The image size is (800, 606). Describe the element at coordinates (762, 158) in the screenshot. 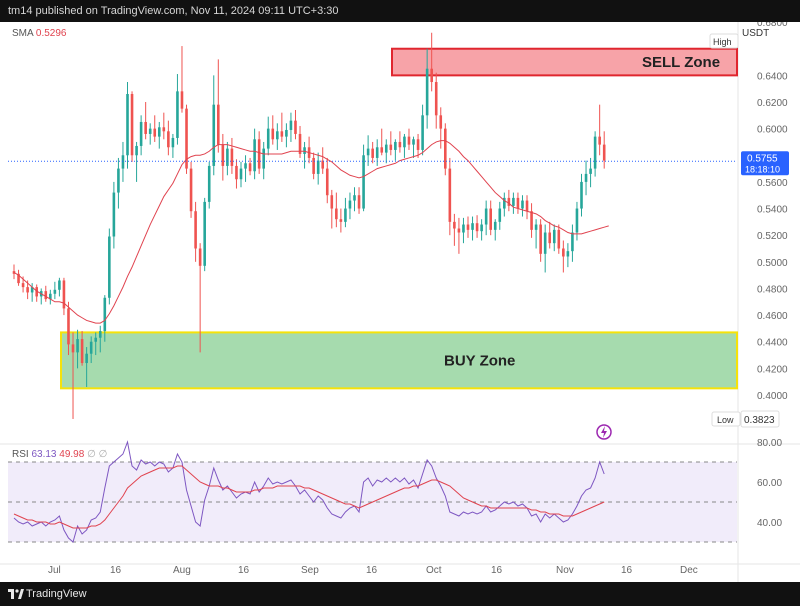

I see `last-price-value: 0.5755` at that location.